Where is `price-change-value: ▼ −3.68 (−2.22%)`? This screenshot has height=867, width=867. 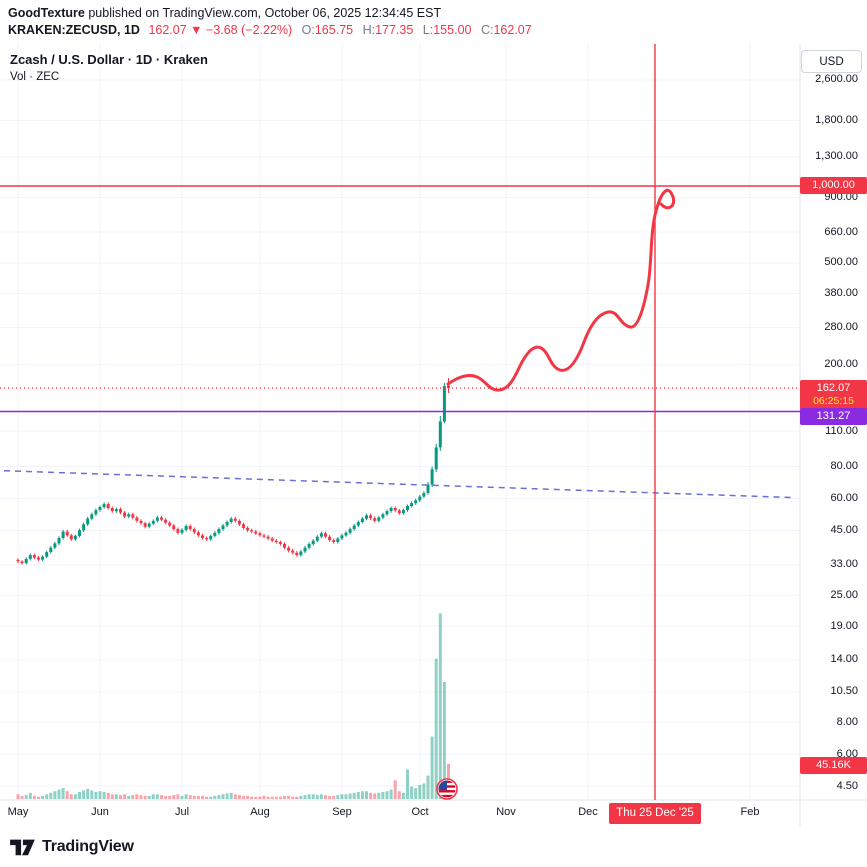 price-change-value: ▼ −3.68 (−2.22%) is located at coordinates (241, 30).